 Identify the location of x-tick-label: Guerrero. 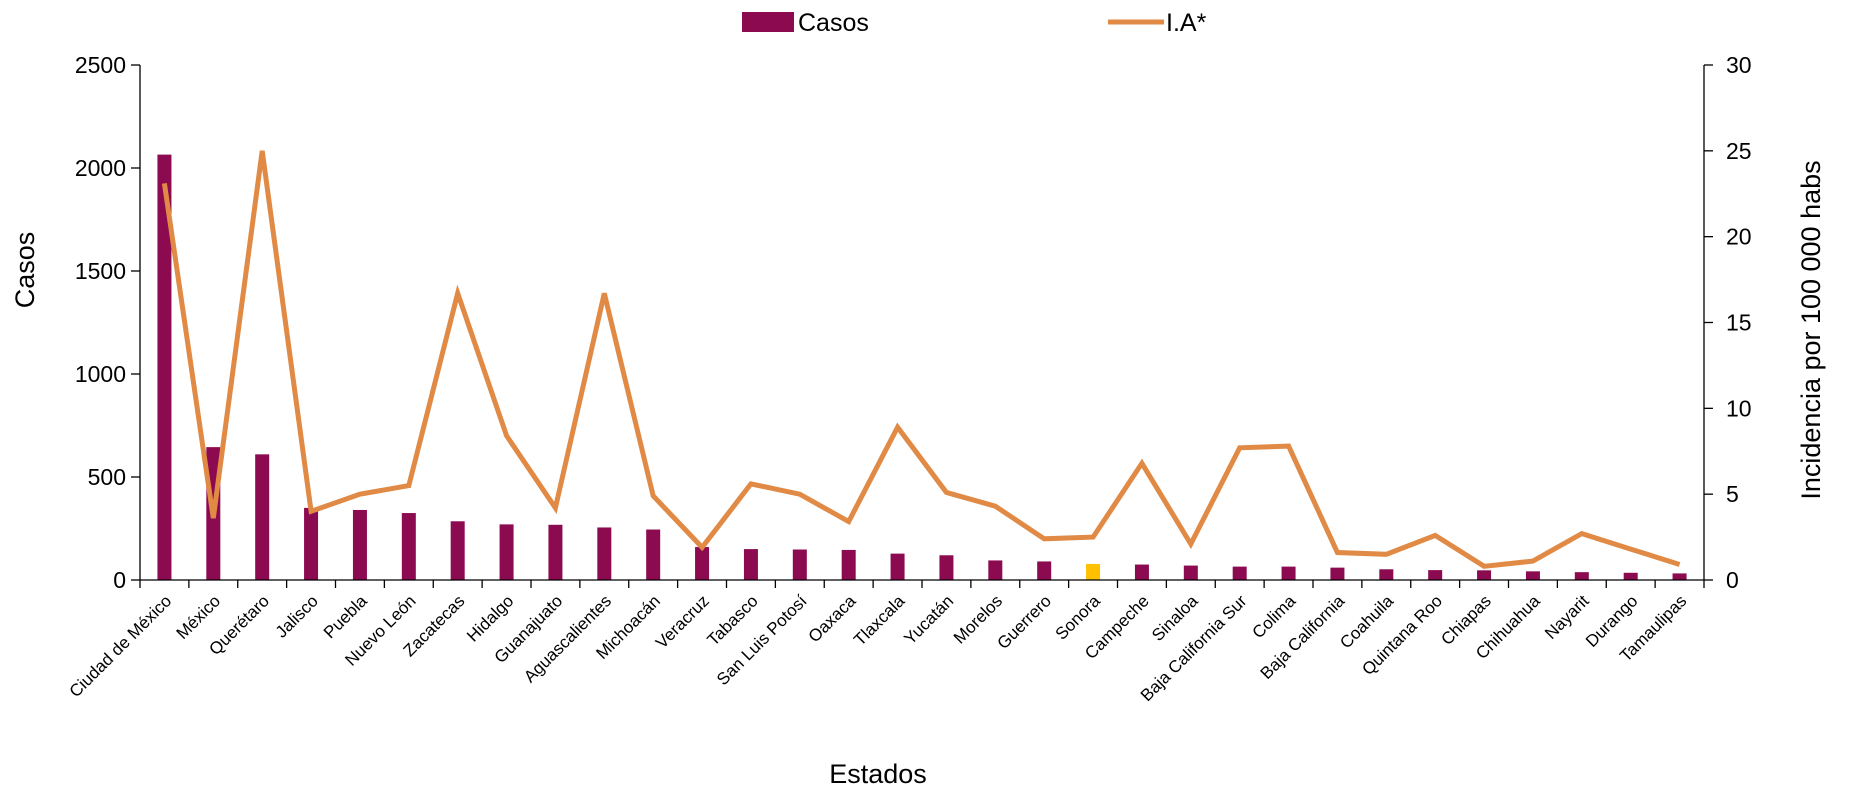
(1024, 622).